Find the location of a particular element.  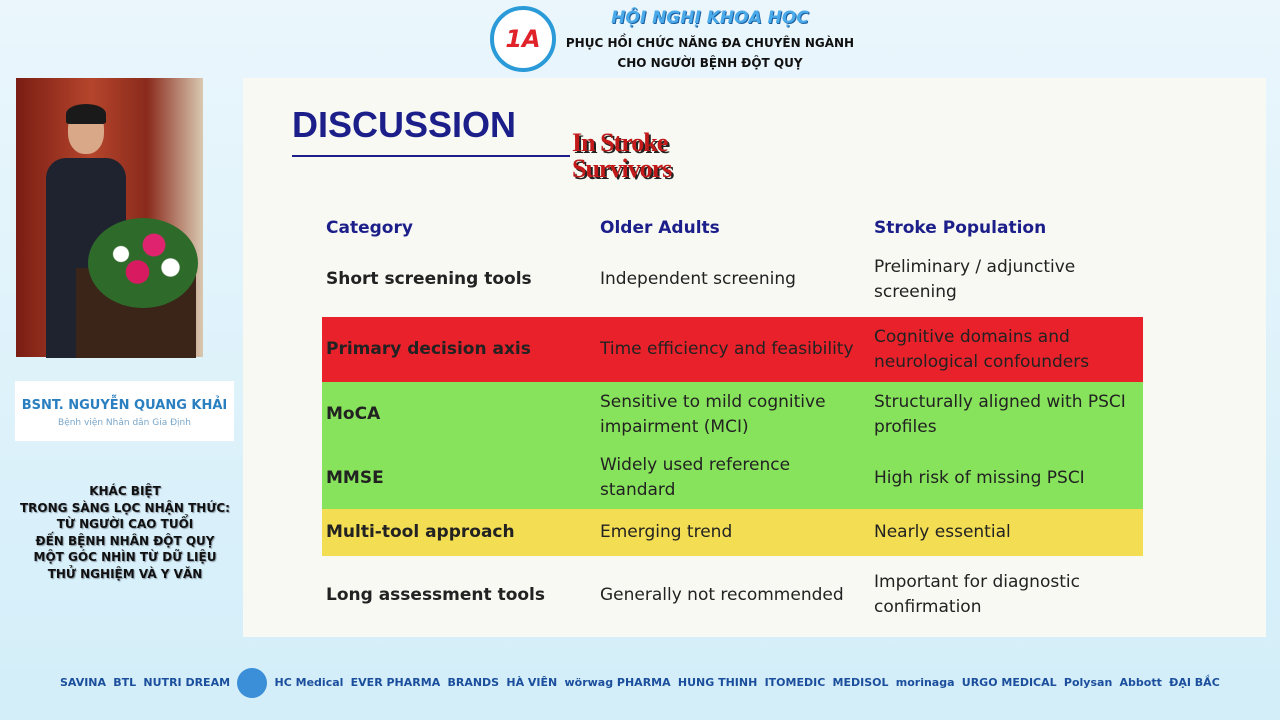

conference-subtitle-1: PHỤC HỒI CHỨC NĂNG ĐA CHUYÊN NGÀNH is located at coordinates (710, 43).